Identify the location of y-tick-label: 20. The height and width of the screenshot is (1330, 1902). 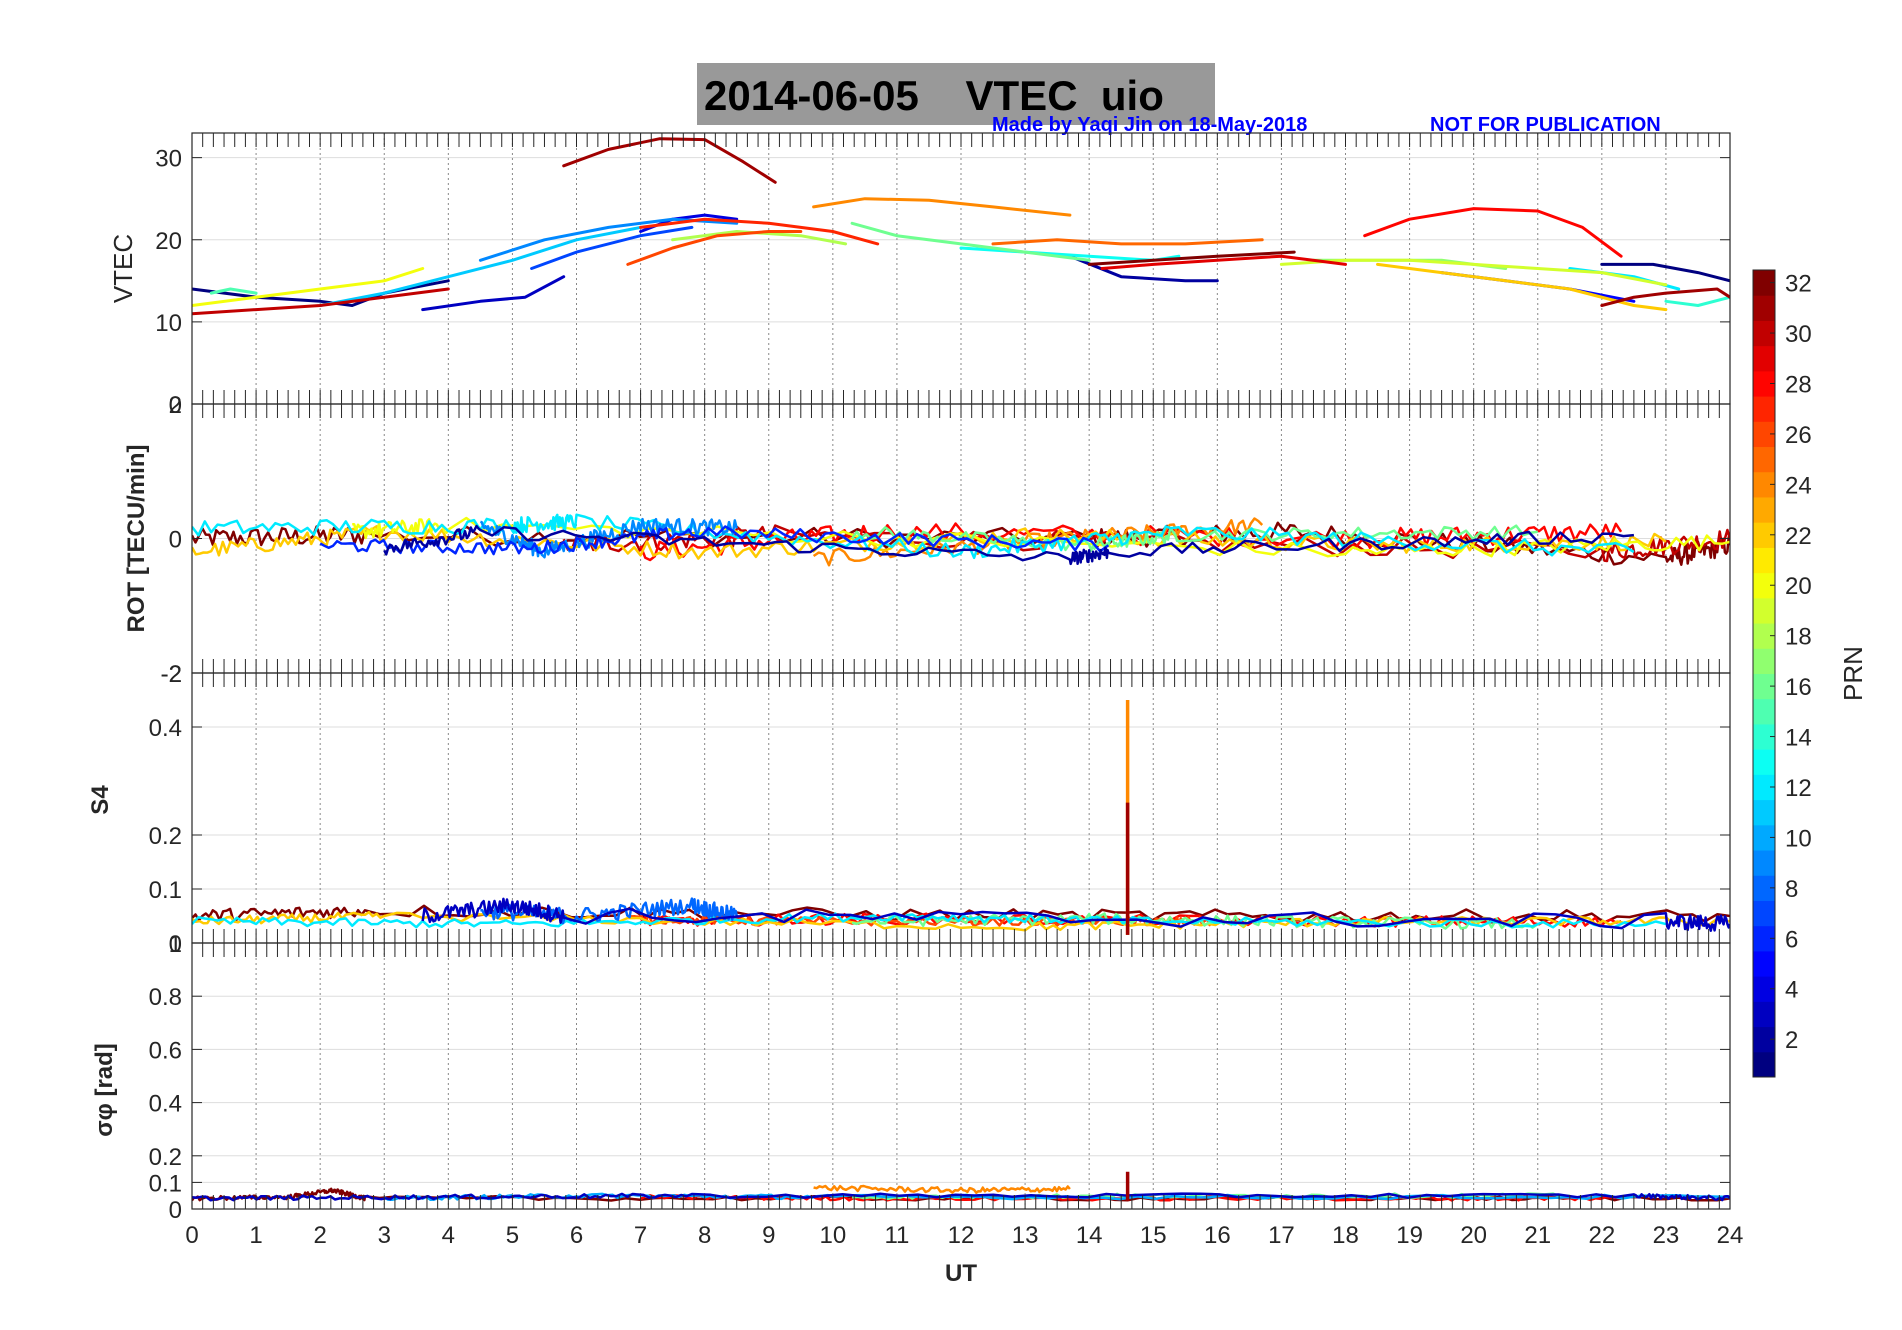
(168, 241).